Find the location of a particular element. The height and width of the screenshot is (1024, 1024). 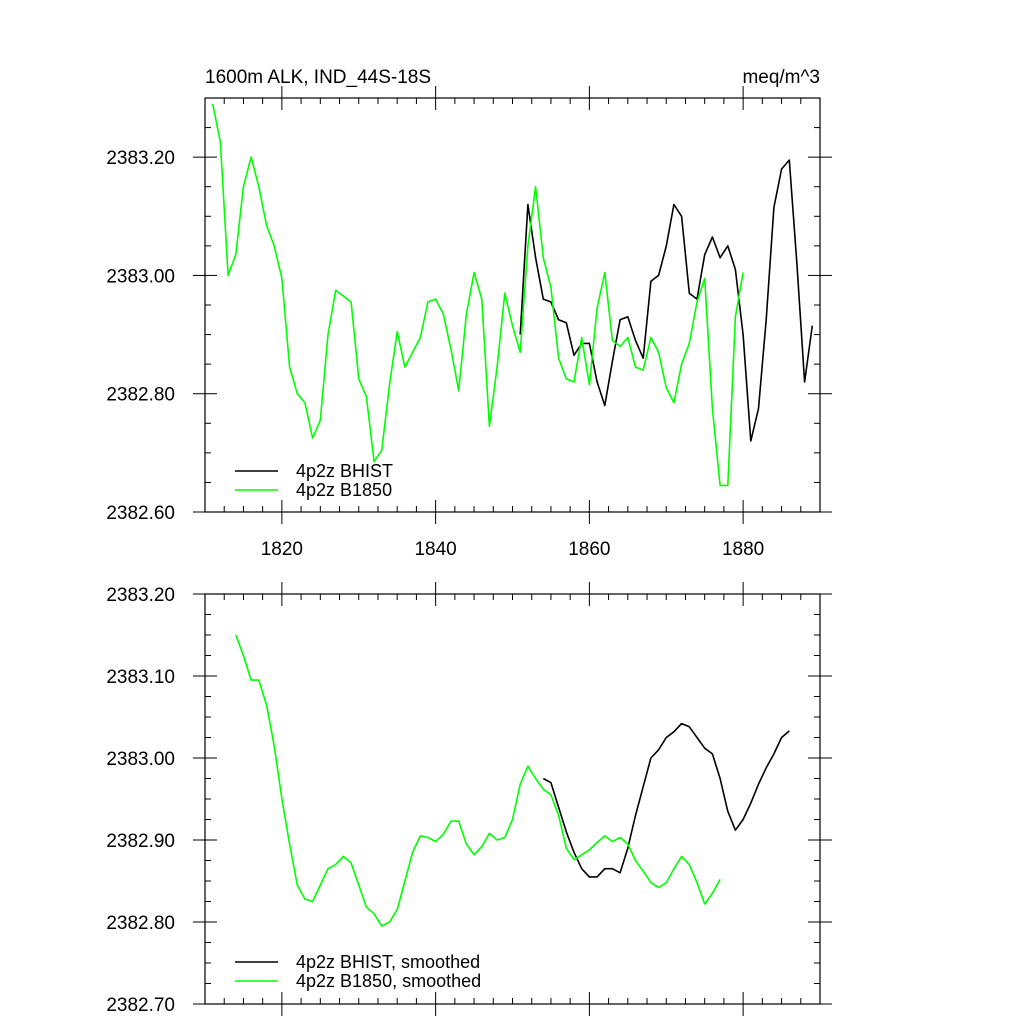

bottom-y-tick-label: 2383.20 is located at coordinates (140, 595).